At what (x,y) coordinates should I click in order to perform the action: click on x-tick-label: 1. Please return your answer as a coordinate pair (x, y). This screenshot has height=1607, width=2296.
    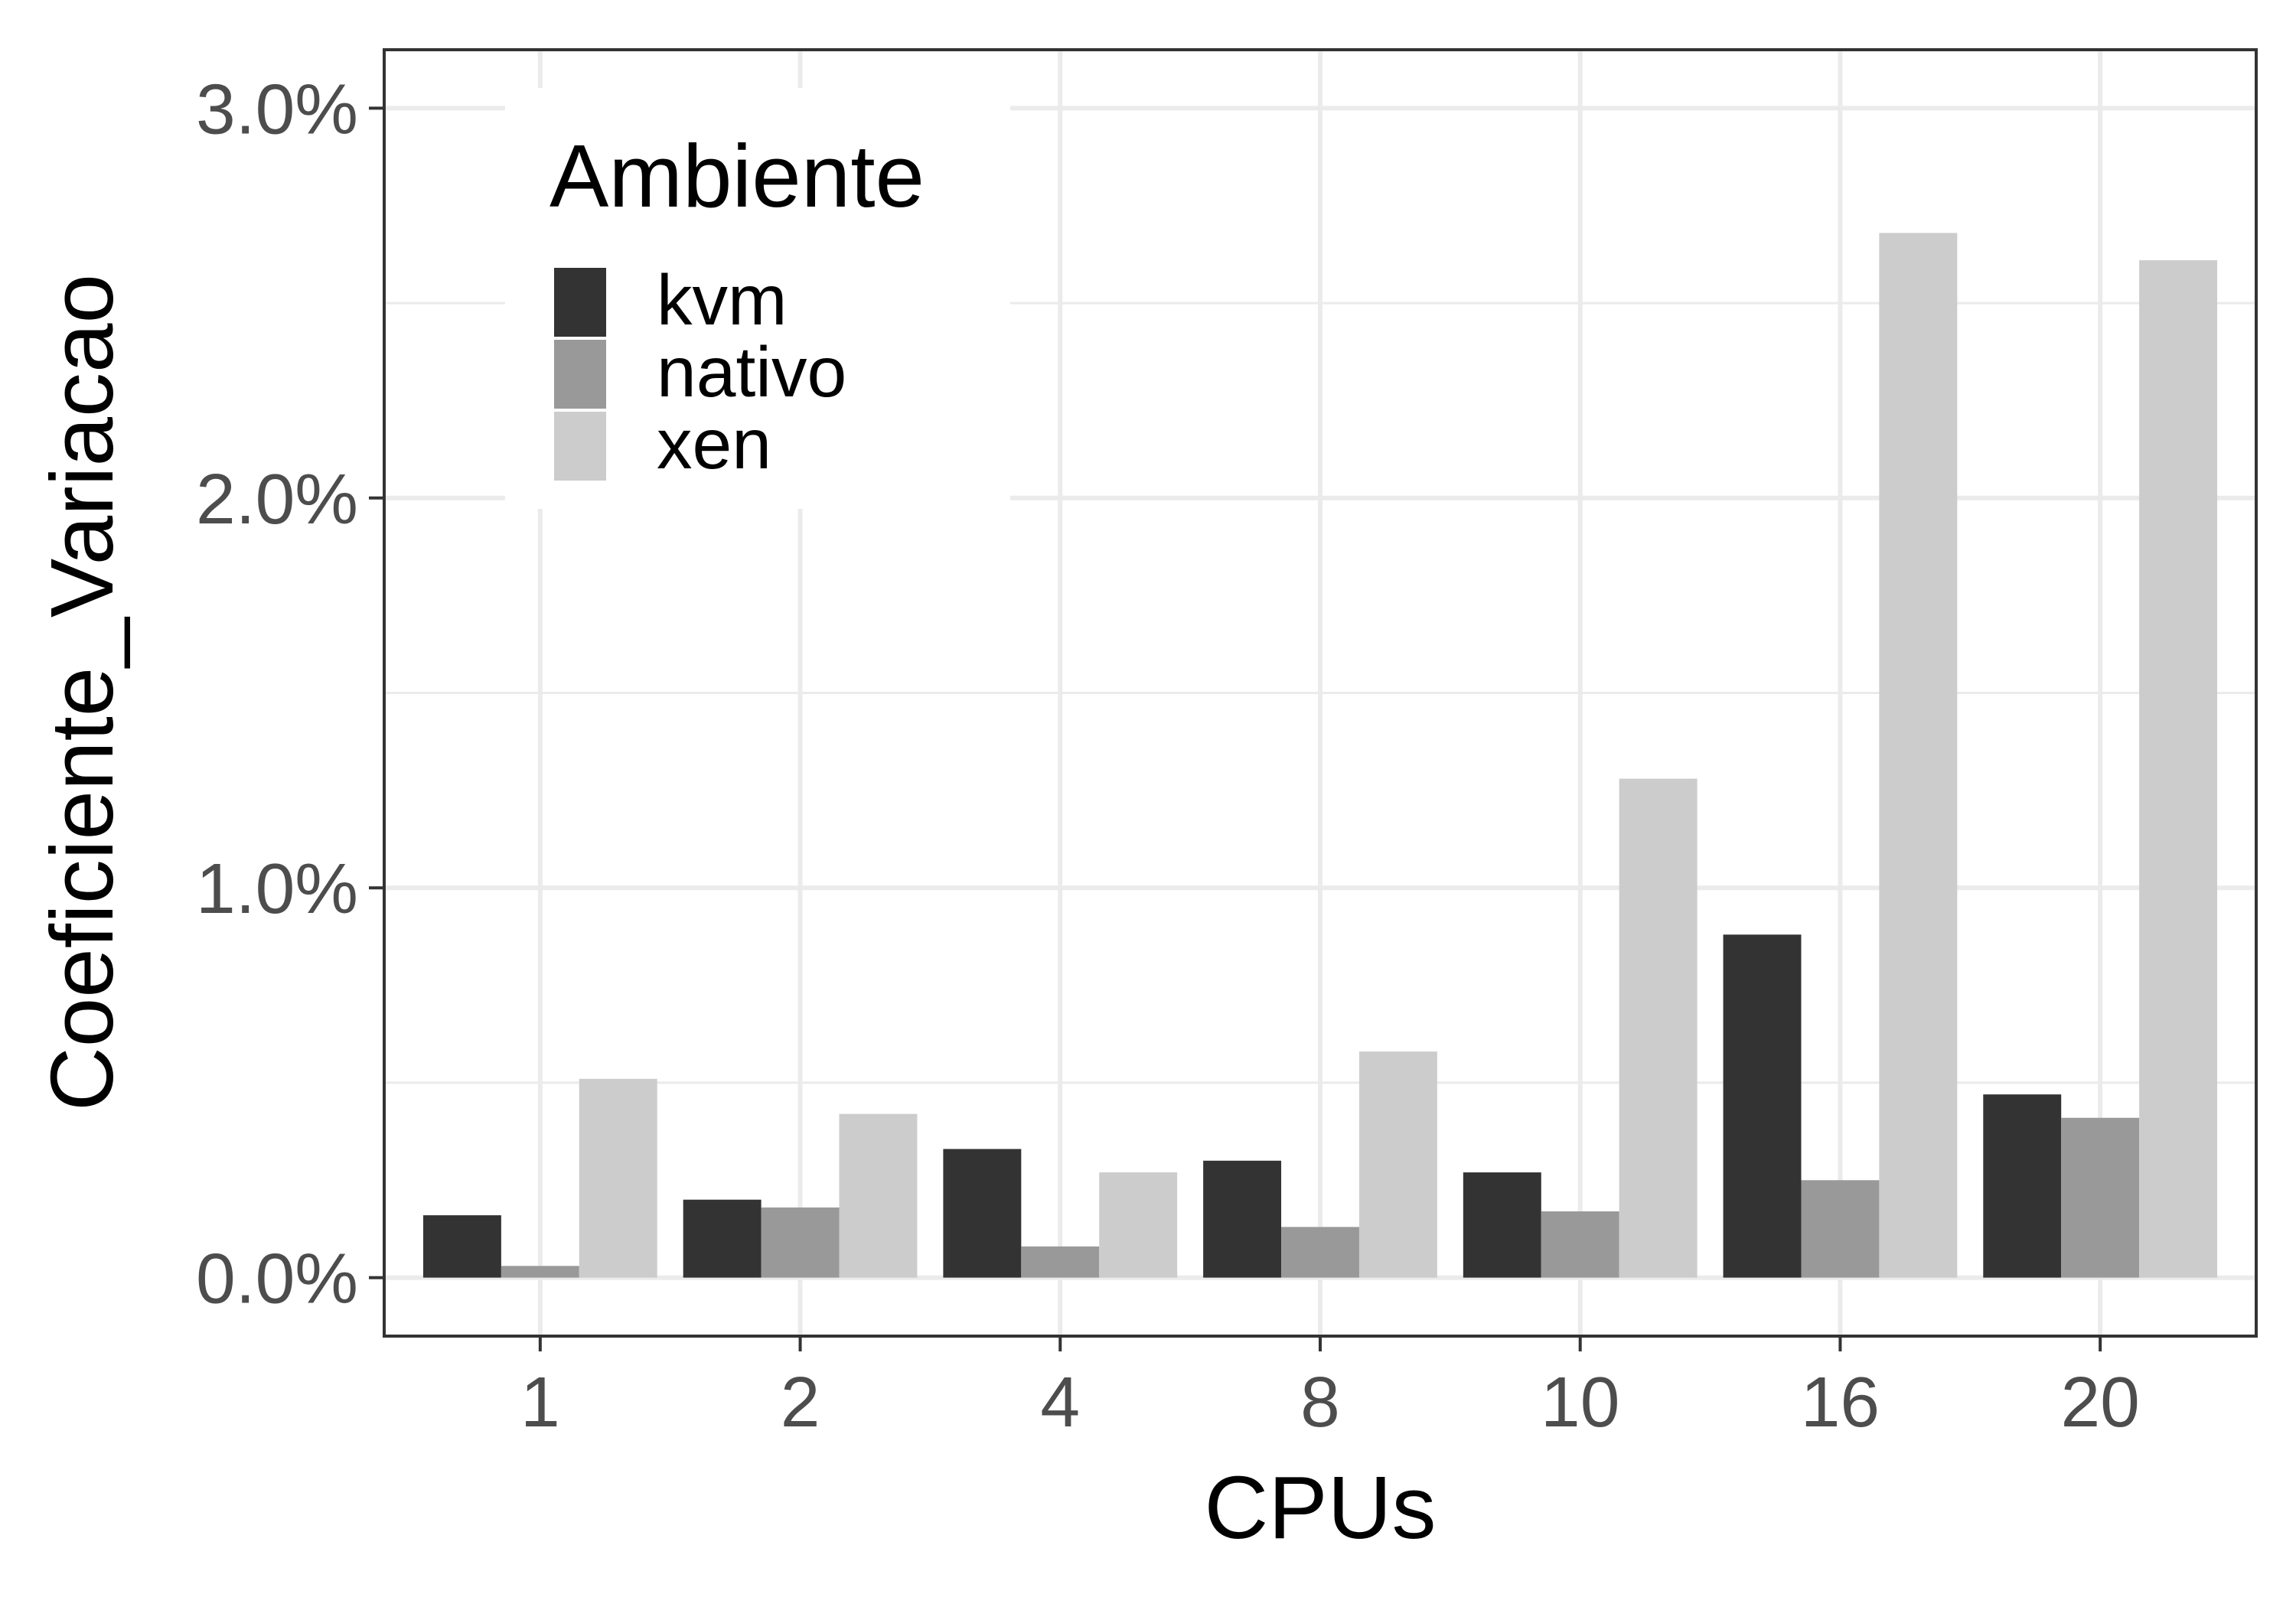
    Looking at the image, I should click on (540, 1402).